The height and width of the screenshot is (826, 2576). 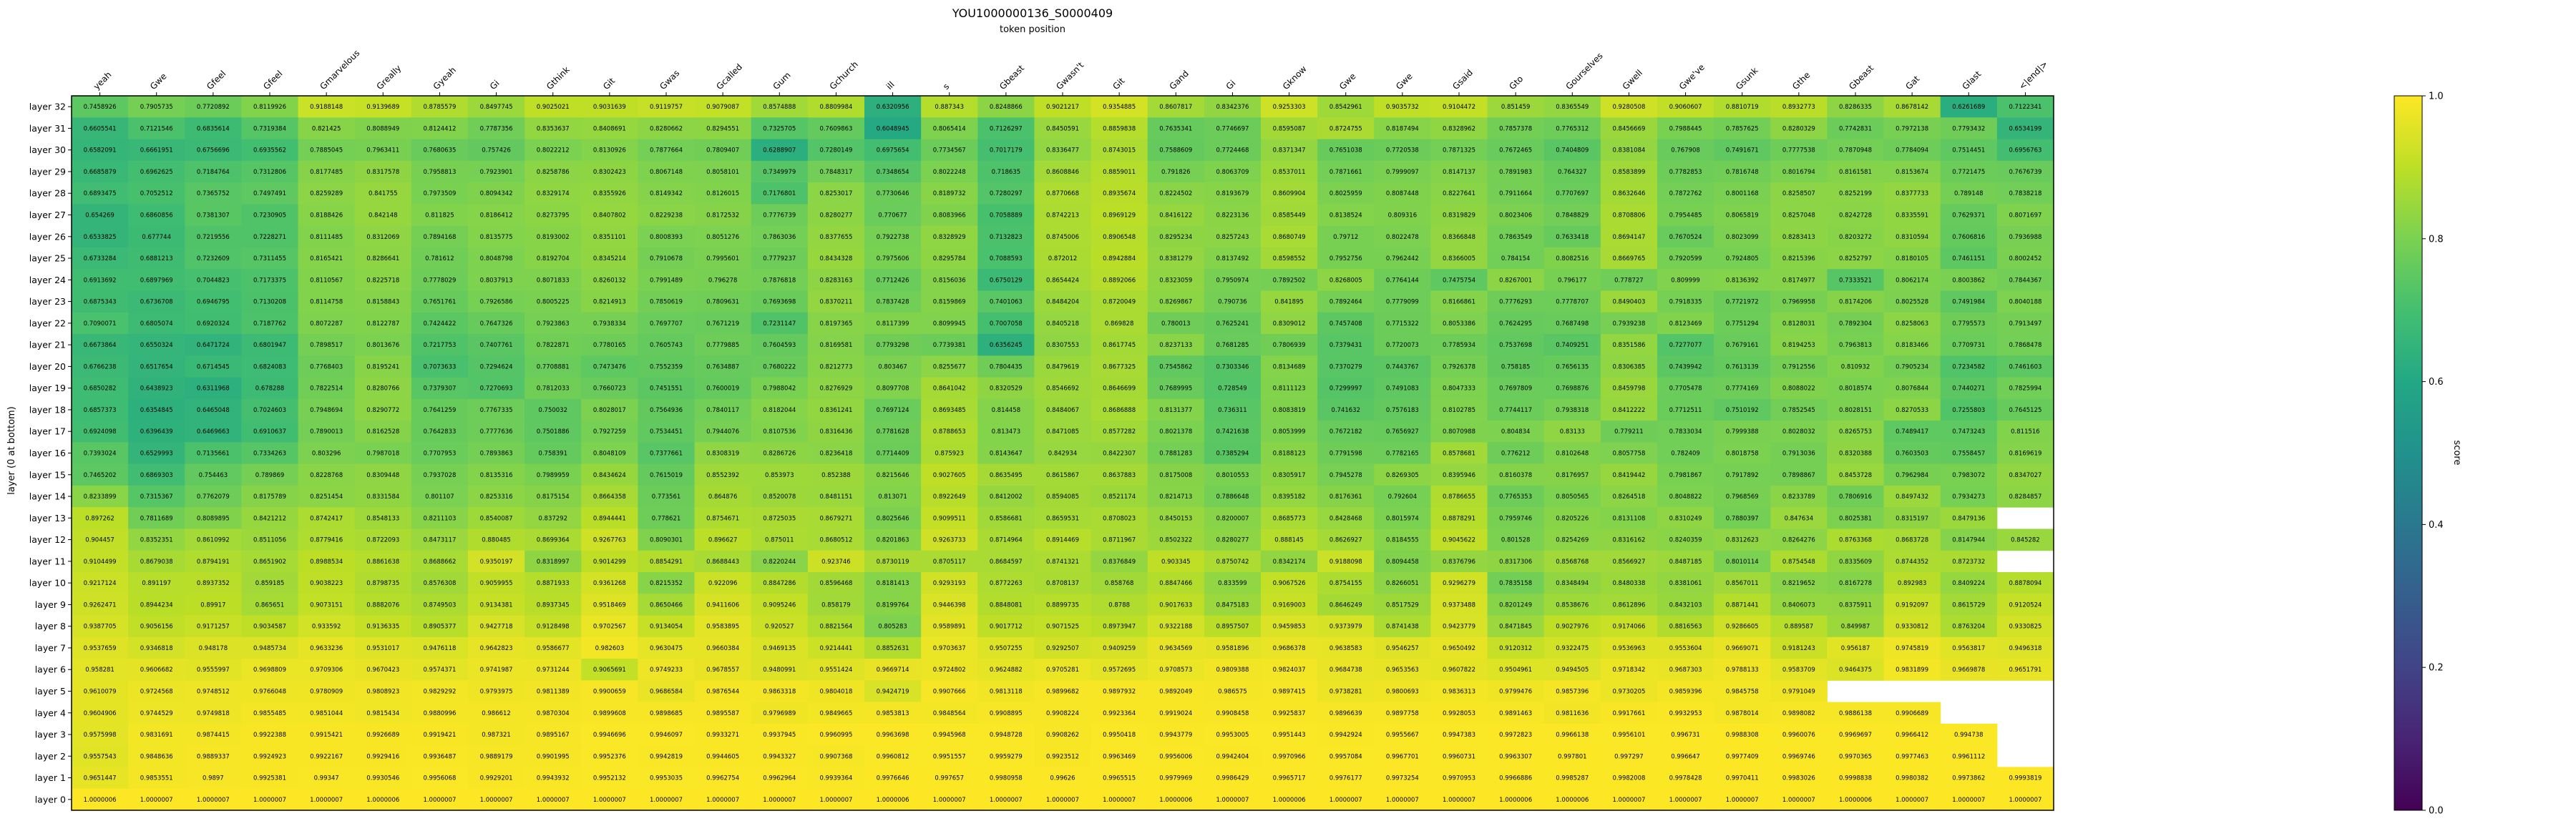 What do you see at coordinates (609, 324) in the screenshot?
I see `cell-value-label: 0.7938334` at bounding box center [609, 324].